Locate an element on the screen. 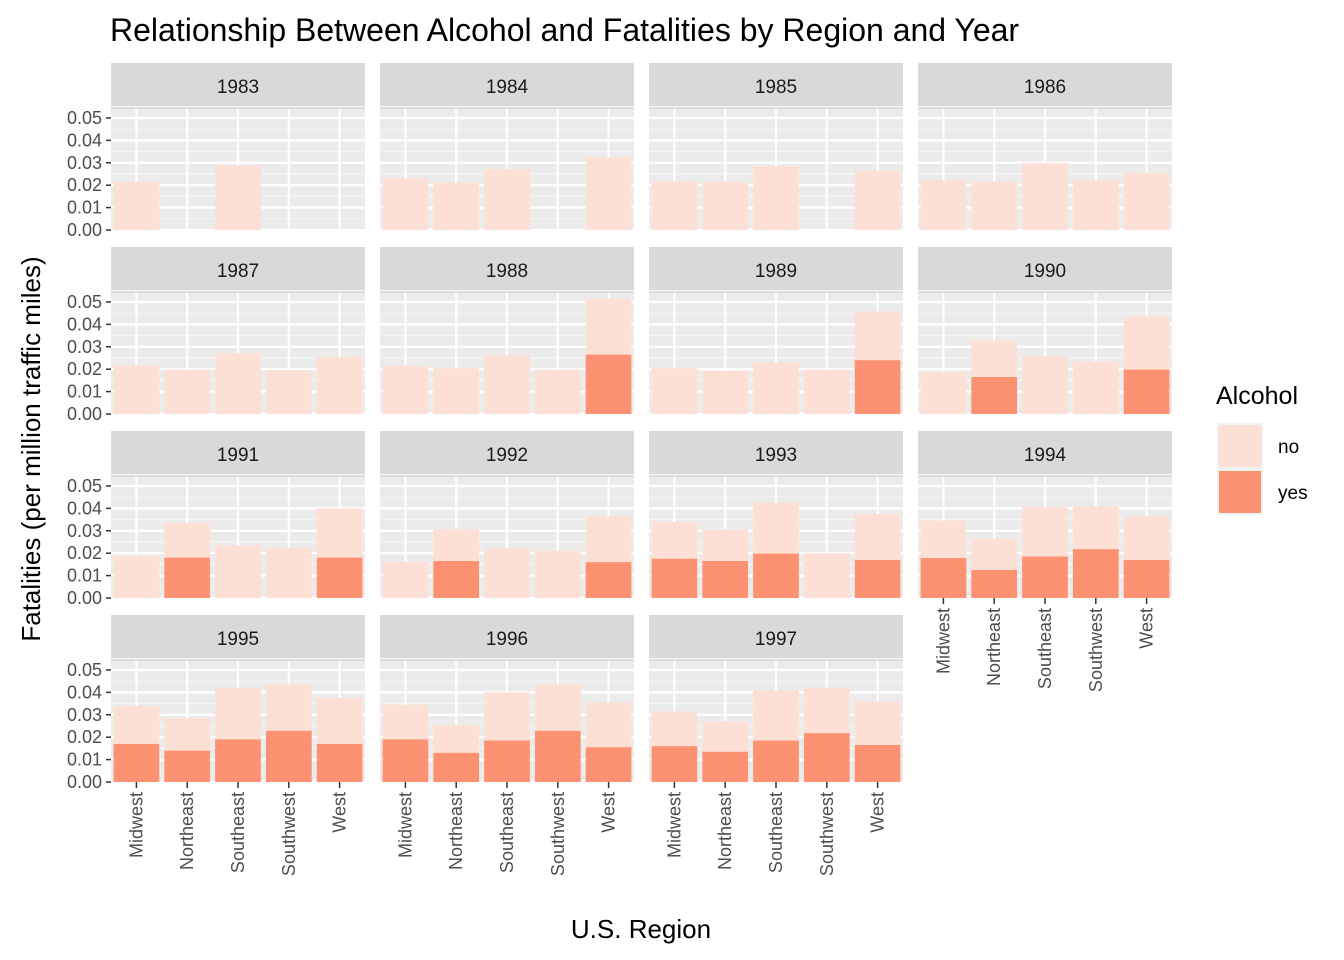 The width and height of the screenshot is (1344, 960). facet-strip-label: 1992 is located at coordinates (507, 455).